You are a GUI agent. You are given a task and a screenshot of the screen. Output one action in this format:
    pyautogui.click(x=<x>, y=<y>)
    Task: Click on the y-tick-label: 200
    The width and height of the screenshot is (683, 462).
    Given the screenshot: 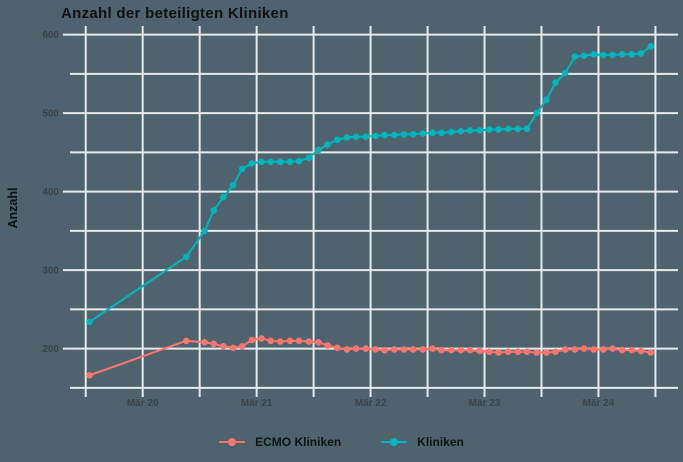 What is the action you would take?
    pyautogui.click(x=50, y=349)
    